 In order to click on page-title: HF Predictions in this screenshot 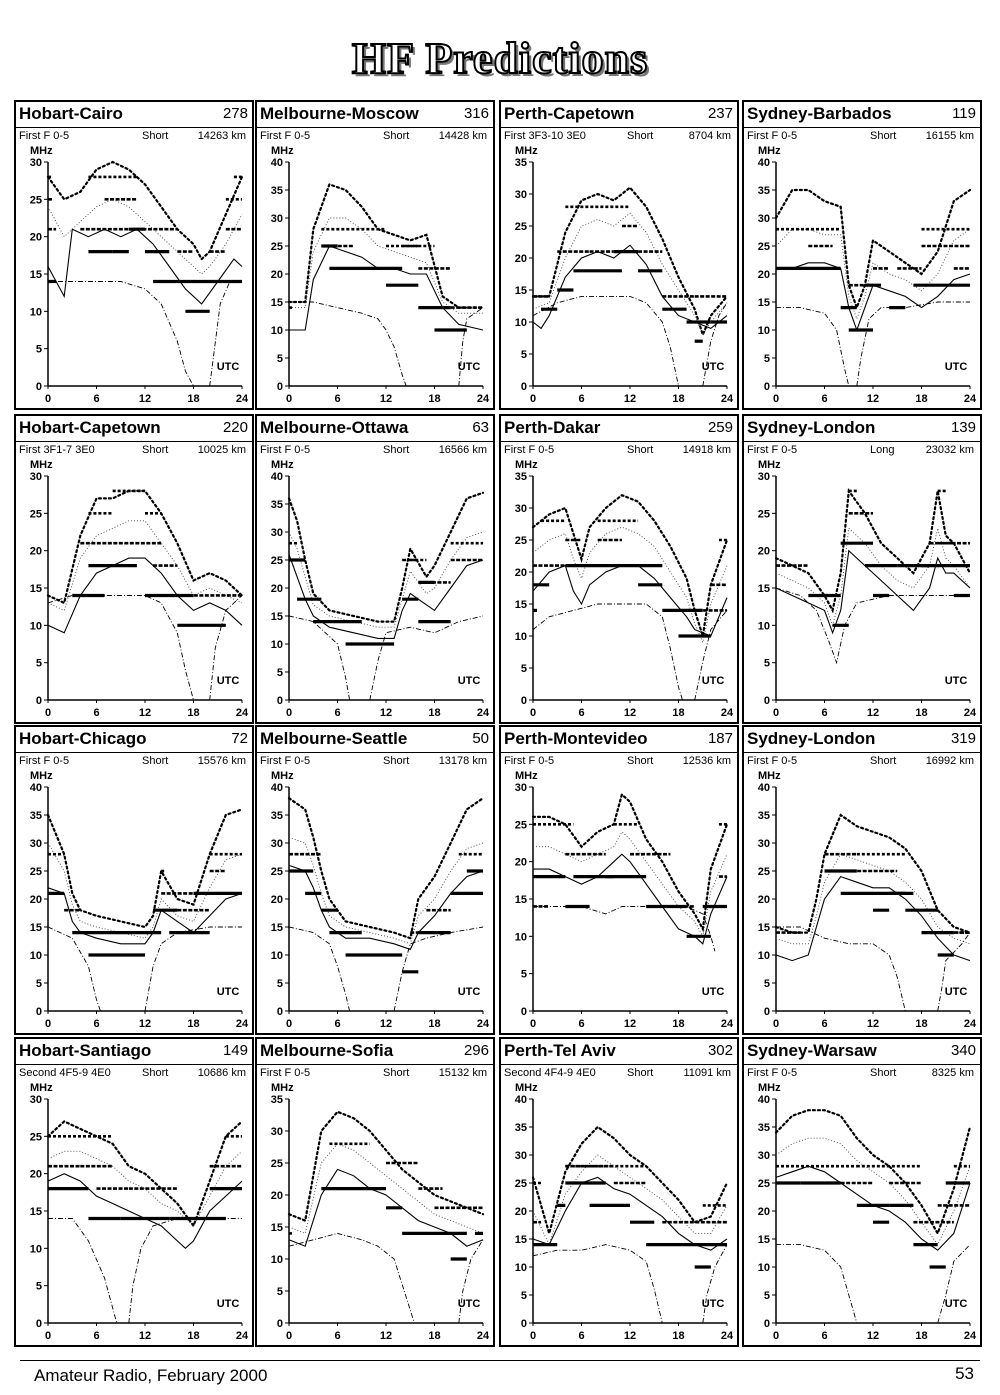, I will do `click(500, 58)`.